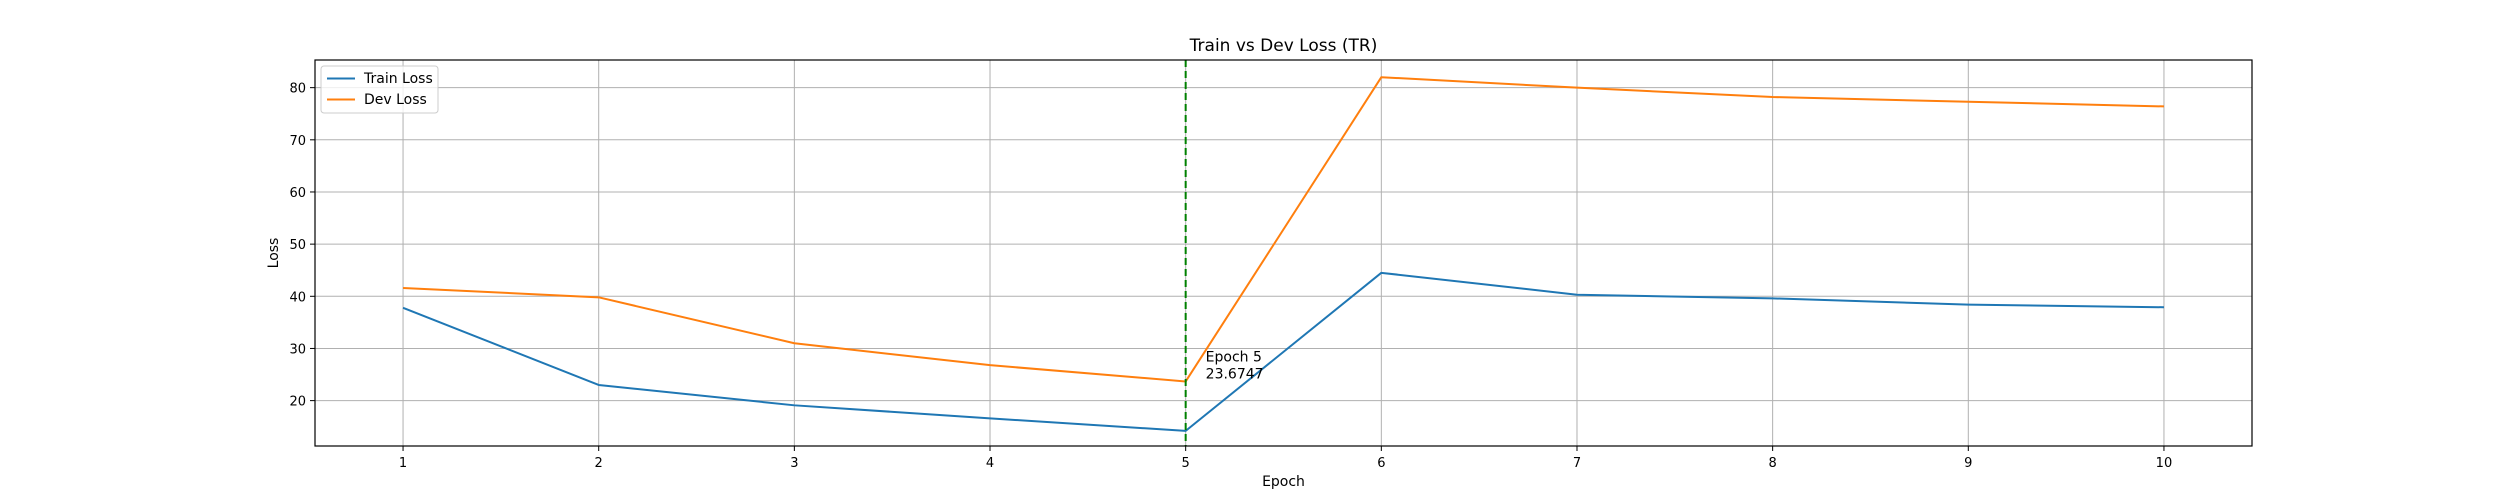  I want to click on x-tick-label: 4, so click(990, 463).